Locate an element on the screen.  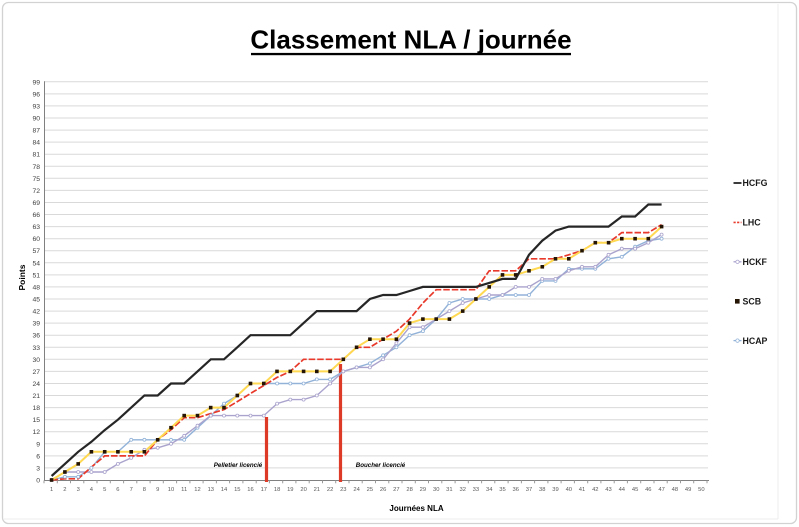
svg-text: 23 is located at coordinates (343, 490).